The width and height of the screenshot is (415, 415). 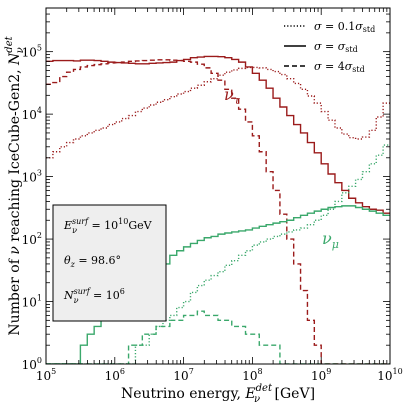 I want to click on y-tick-label: 10⁴, so click(x=32, y=114).